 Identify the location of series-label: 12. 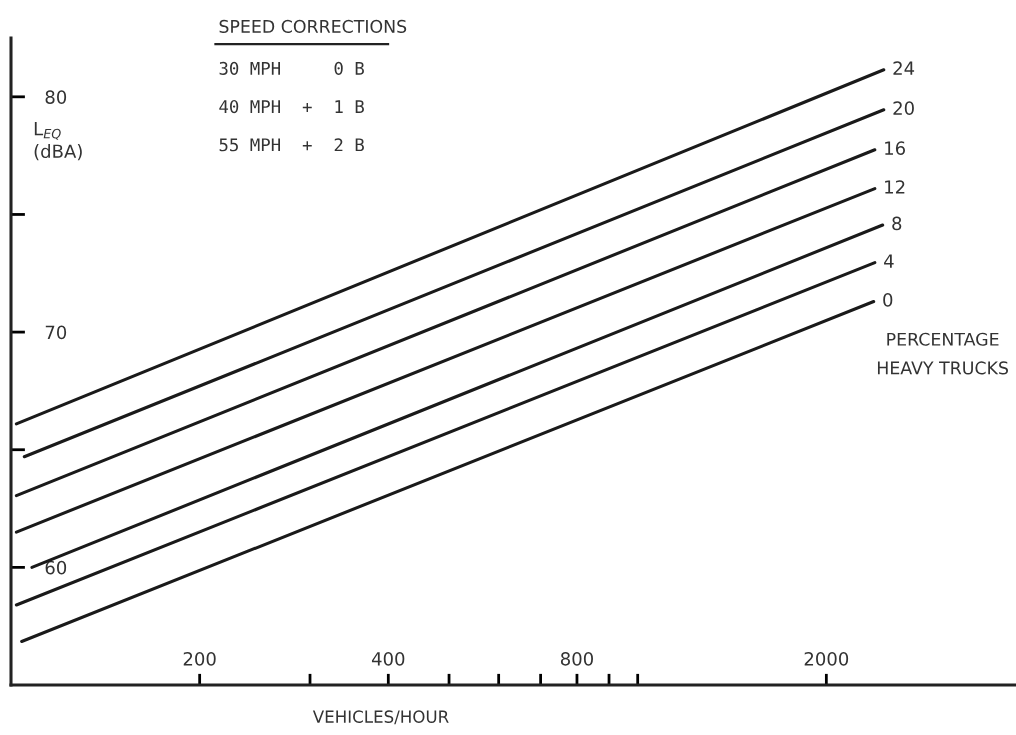
(895, 187).